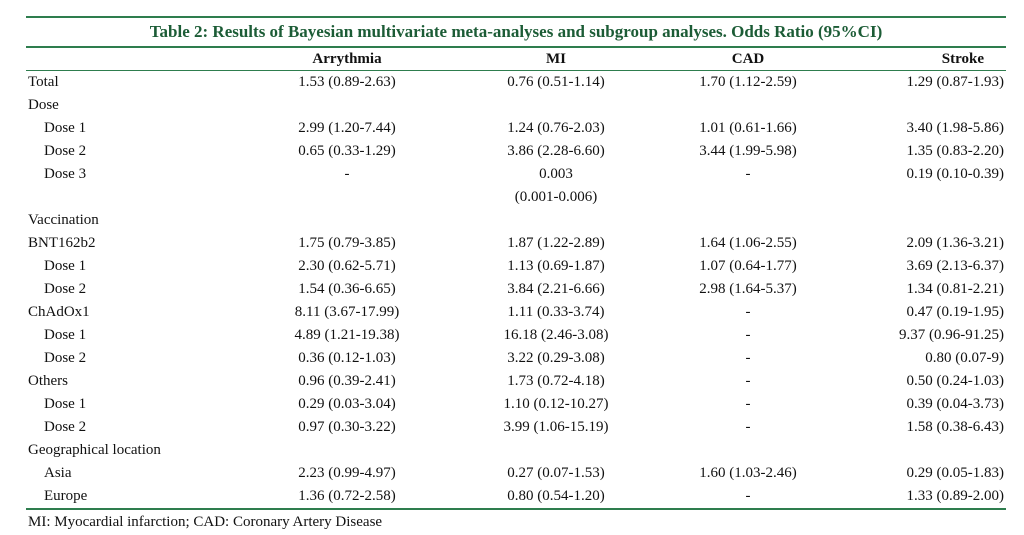 This screenshot has width=1024, height=535. I want to click on top-rule, so click(516, 17).